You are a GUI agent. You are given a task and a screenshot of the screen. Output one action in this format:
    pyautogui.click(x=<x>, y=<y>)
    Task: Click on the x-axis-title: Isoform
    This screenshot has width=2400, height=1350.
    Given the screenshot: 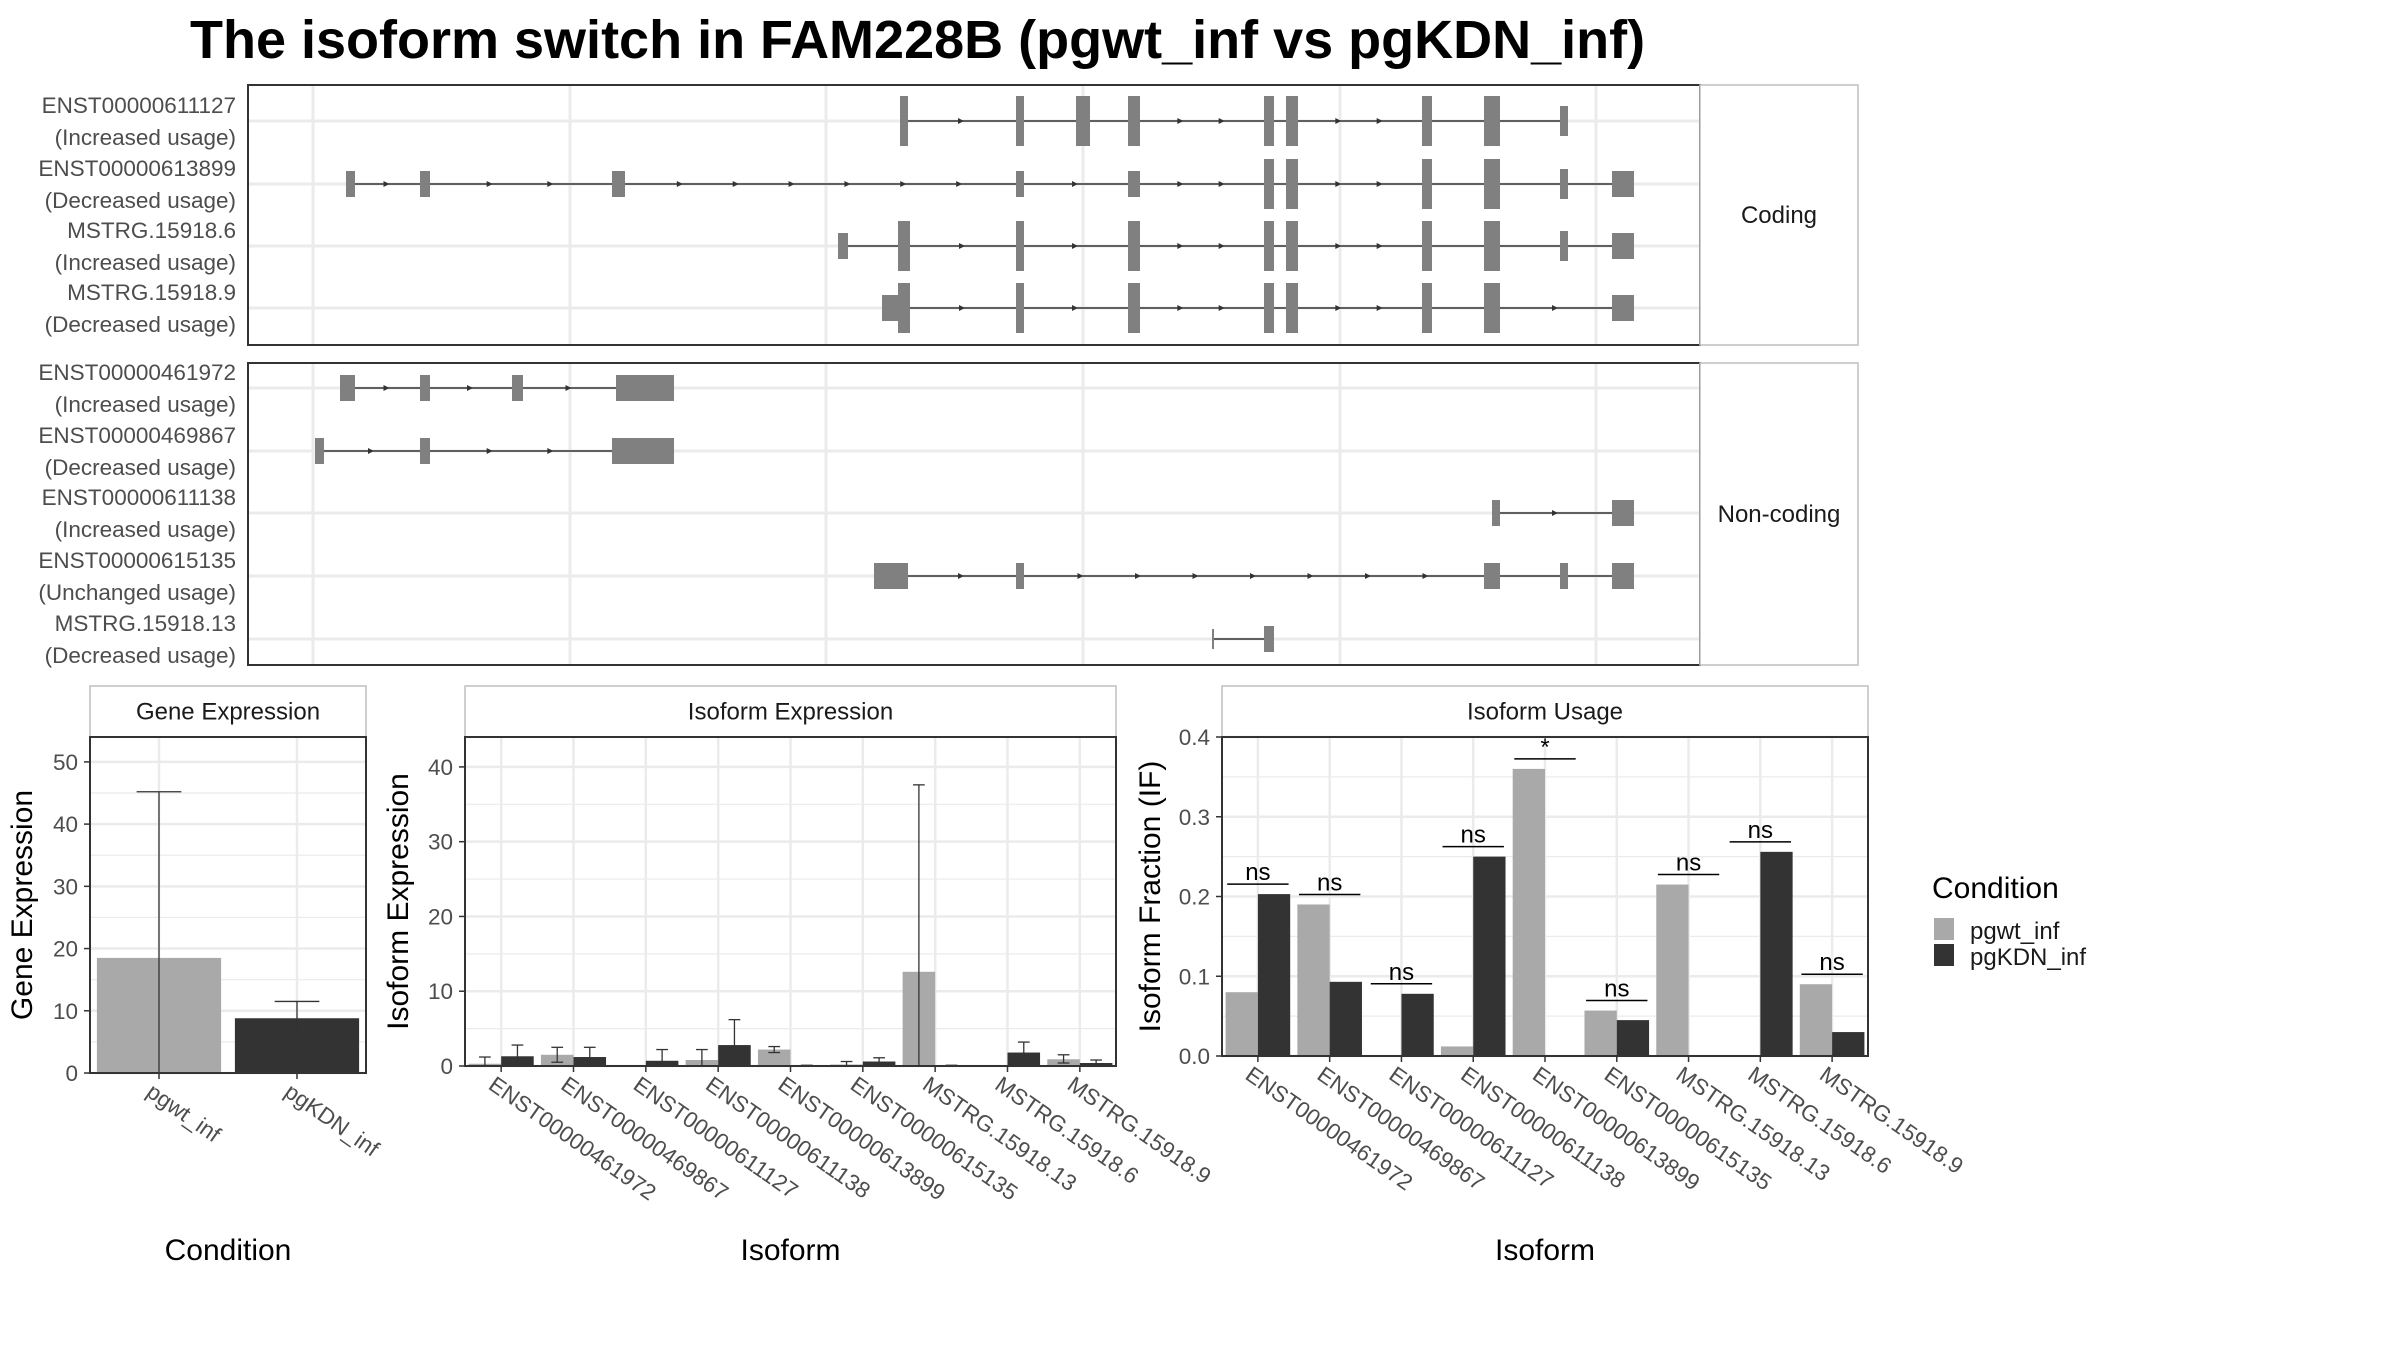 What is the action you would take?
    pyautogui.click(x=790, y=1250)
    